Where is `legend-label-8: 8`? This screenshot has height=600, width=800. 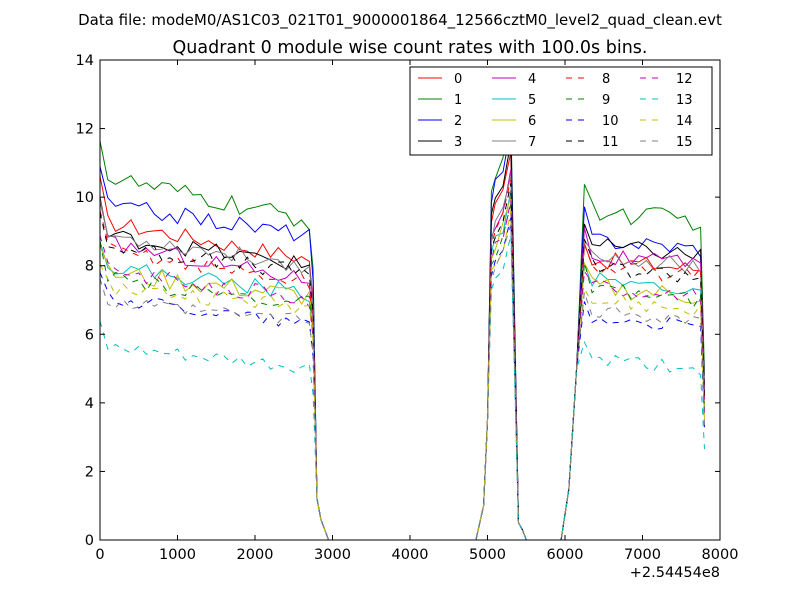 legend-label-8: 8 is located at coordinates (606, 79).